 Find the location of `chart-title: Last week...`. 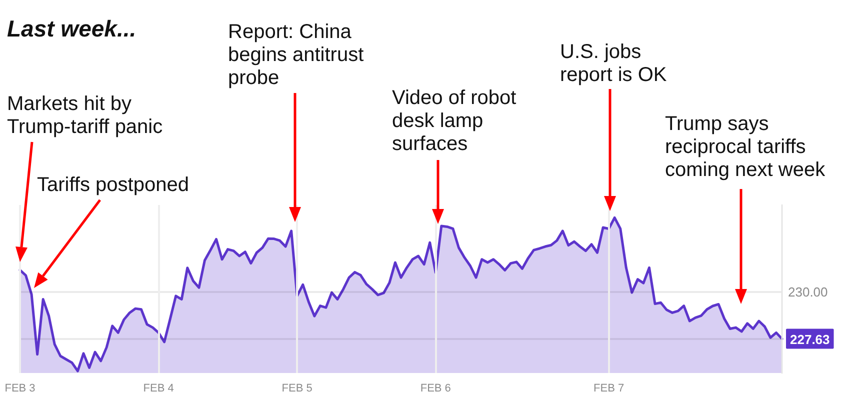

chart-title: Last week... is located at coordinates (71, 29).